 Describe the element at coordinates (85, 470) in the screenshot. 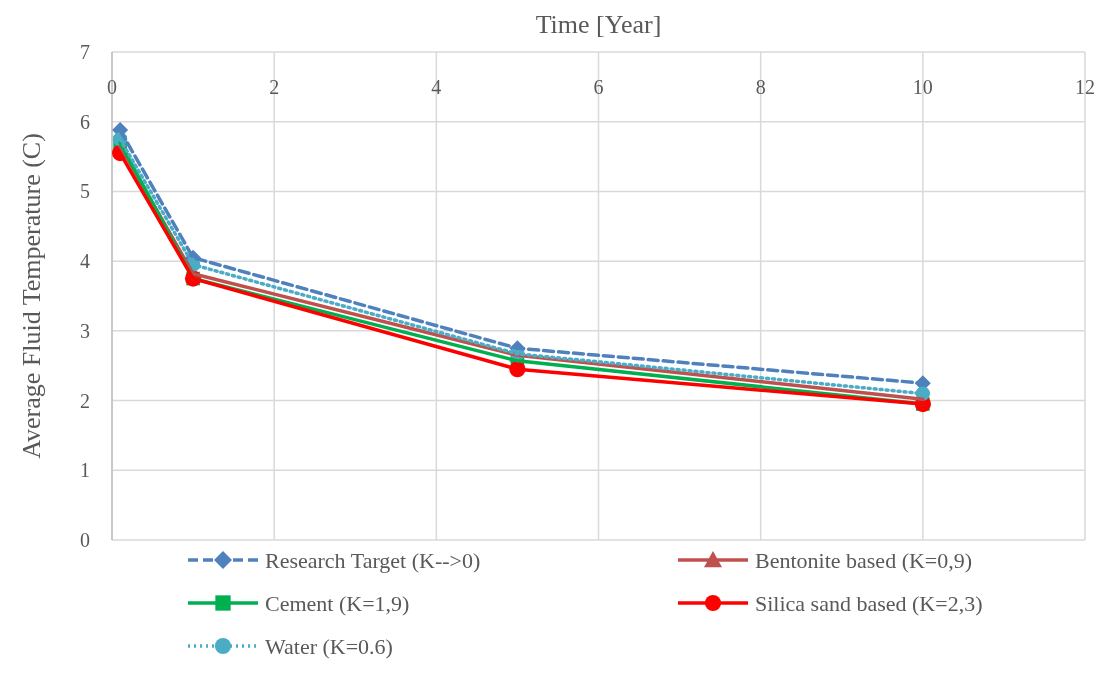

I see `y-tick-label: 1` at that location.